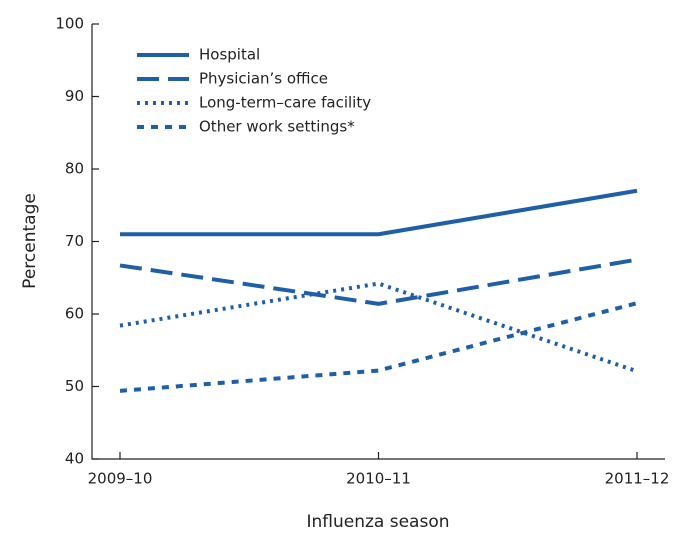 The height and width of the screenshot is (535, 678). Describe the element at coordinates (377, 522) in the screenshot. I see `x-axis-label: Influenza season` at that location.